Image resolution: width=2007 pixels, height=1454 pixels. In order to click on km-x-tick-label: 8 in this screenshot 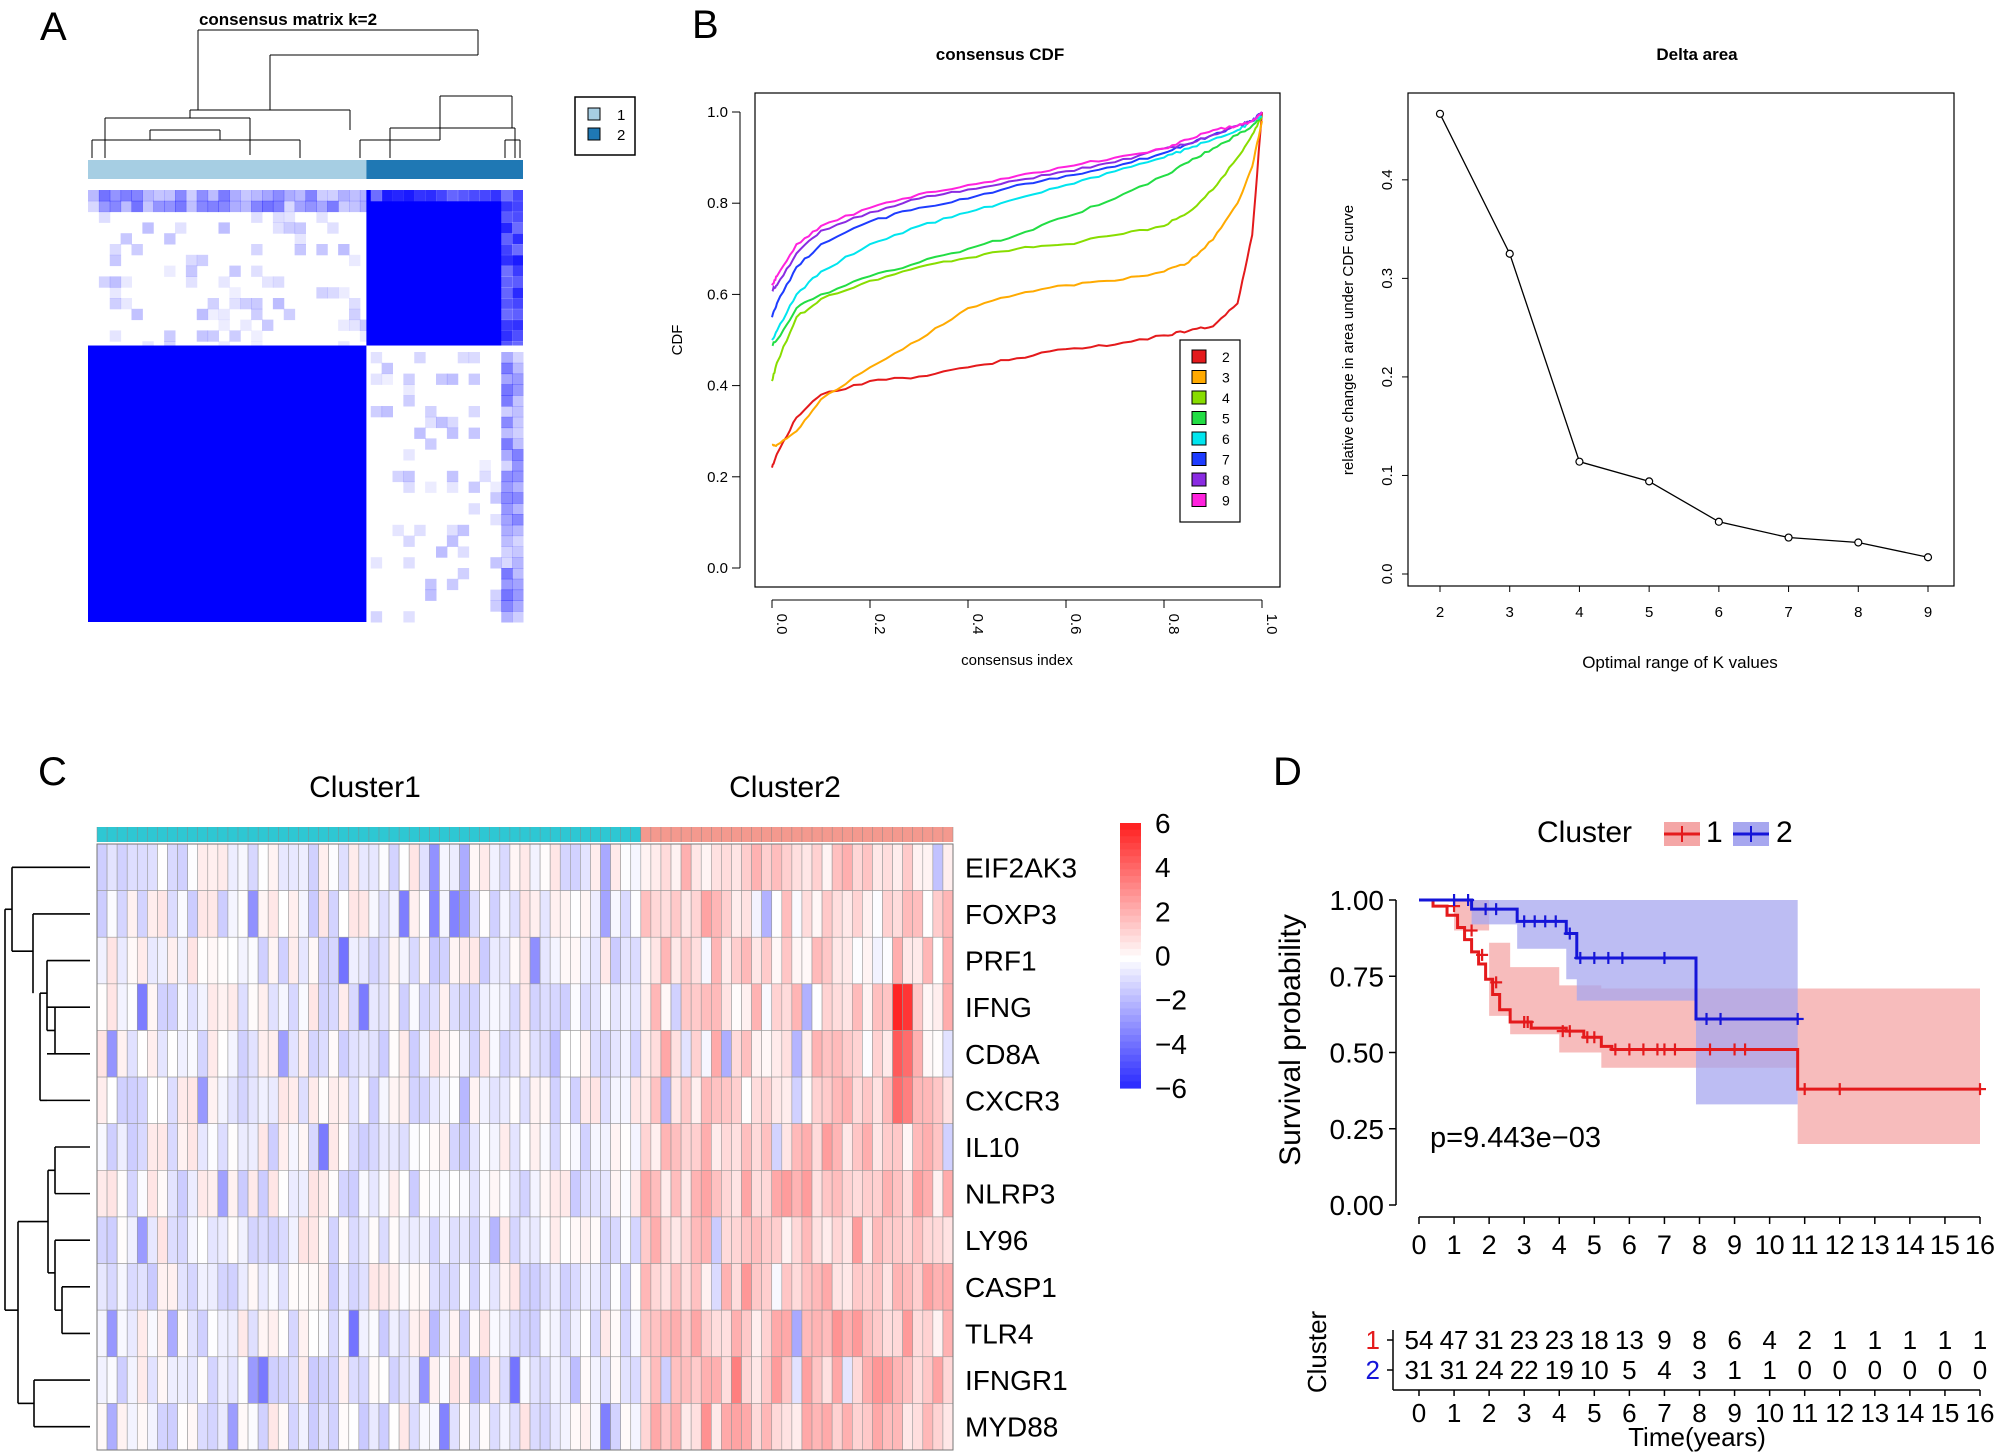, I will do `click(1699, 1245)`.